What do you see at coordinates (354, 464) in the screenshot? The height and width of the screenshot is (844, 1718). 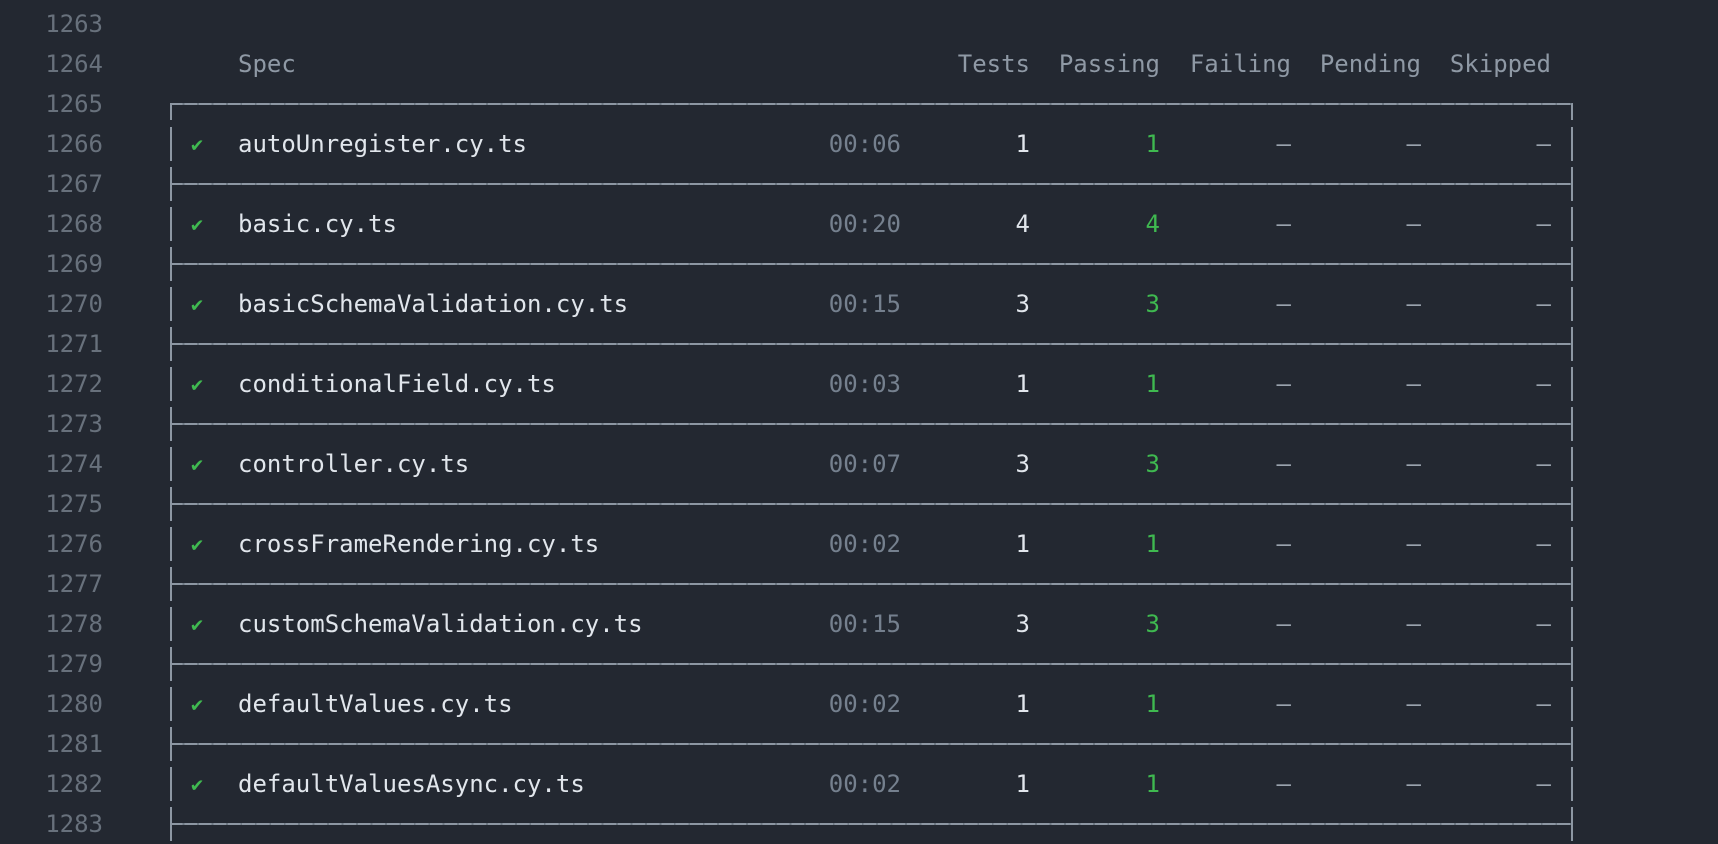 I see `spec-name: controller.cy.ts` at bounding box center [354, 464].